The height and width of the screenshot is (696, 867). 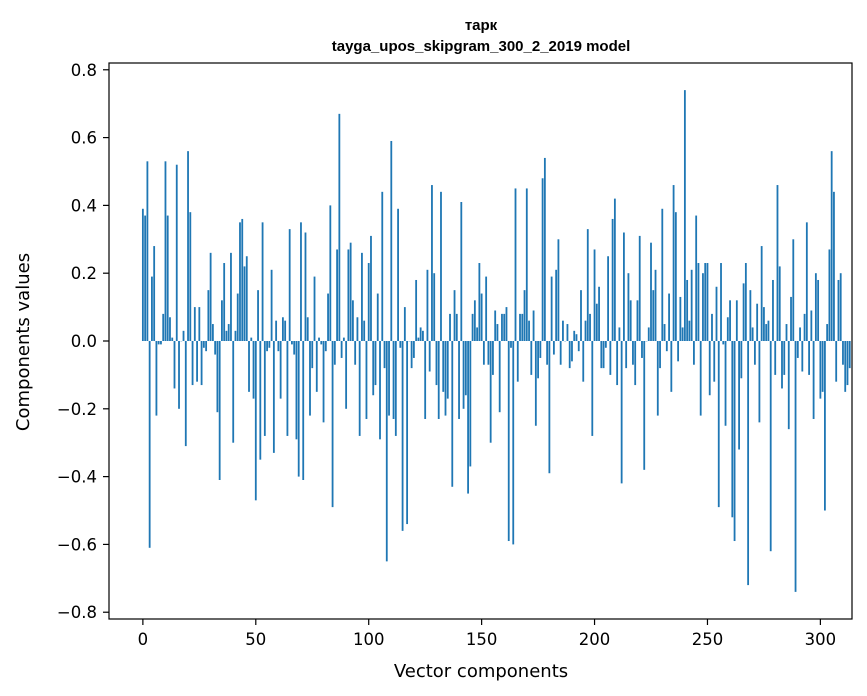 I want to click on x-tick-label: 50, so click(x=255, y=639).